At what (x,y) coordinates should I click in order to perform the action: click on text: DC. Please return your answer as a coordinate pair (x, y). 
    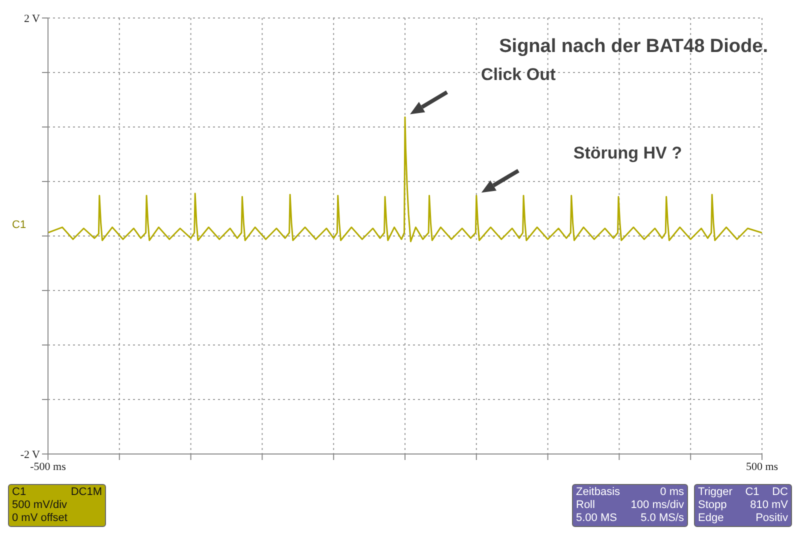
    Looking at the image, I should click on (780, 492).